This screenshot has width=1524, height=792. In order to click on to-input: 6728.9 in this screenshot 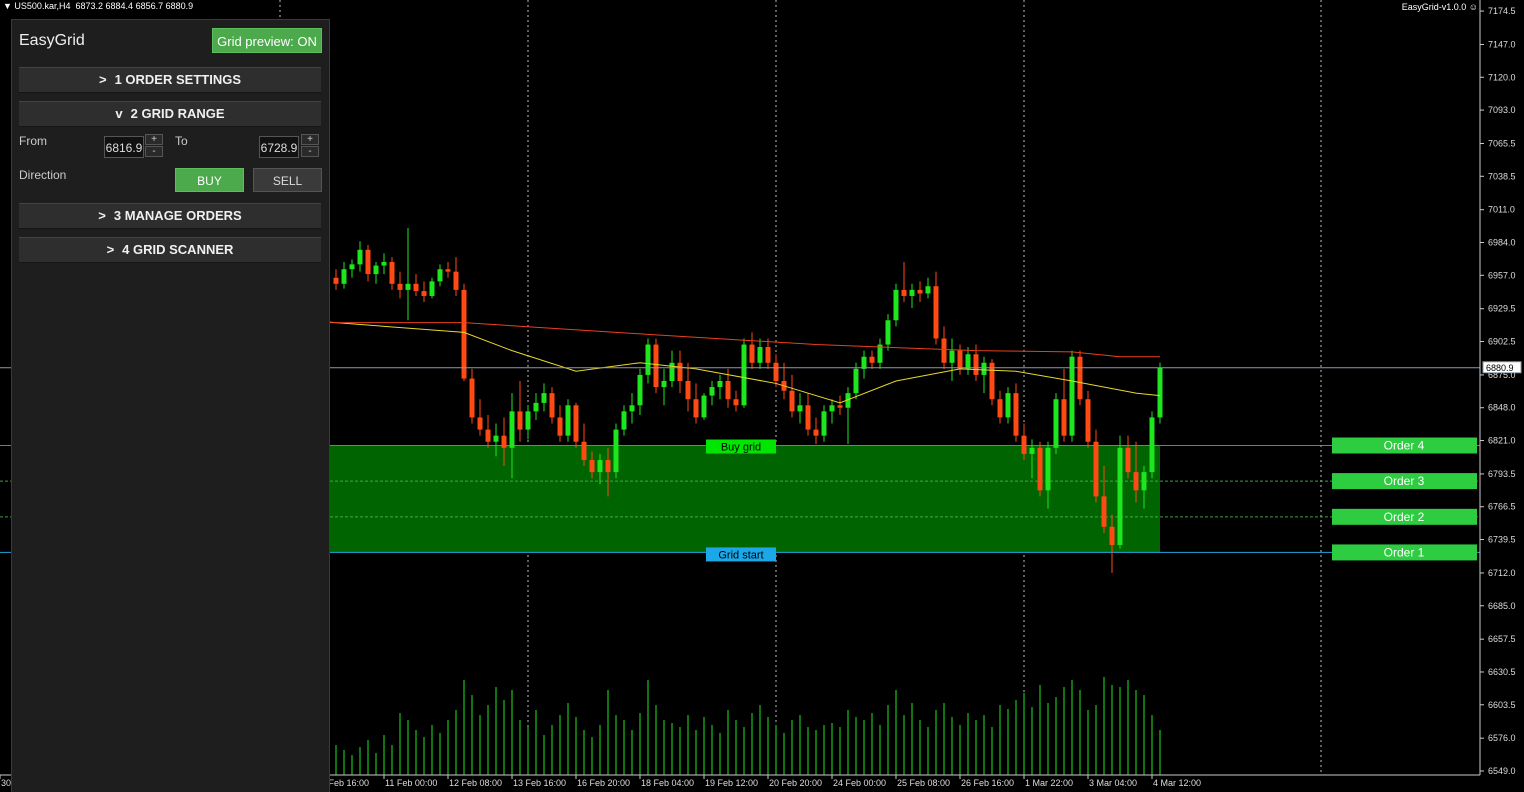, I will do `click(279, 147)`.